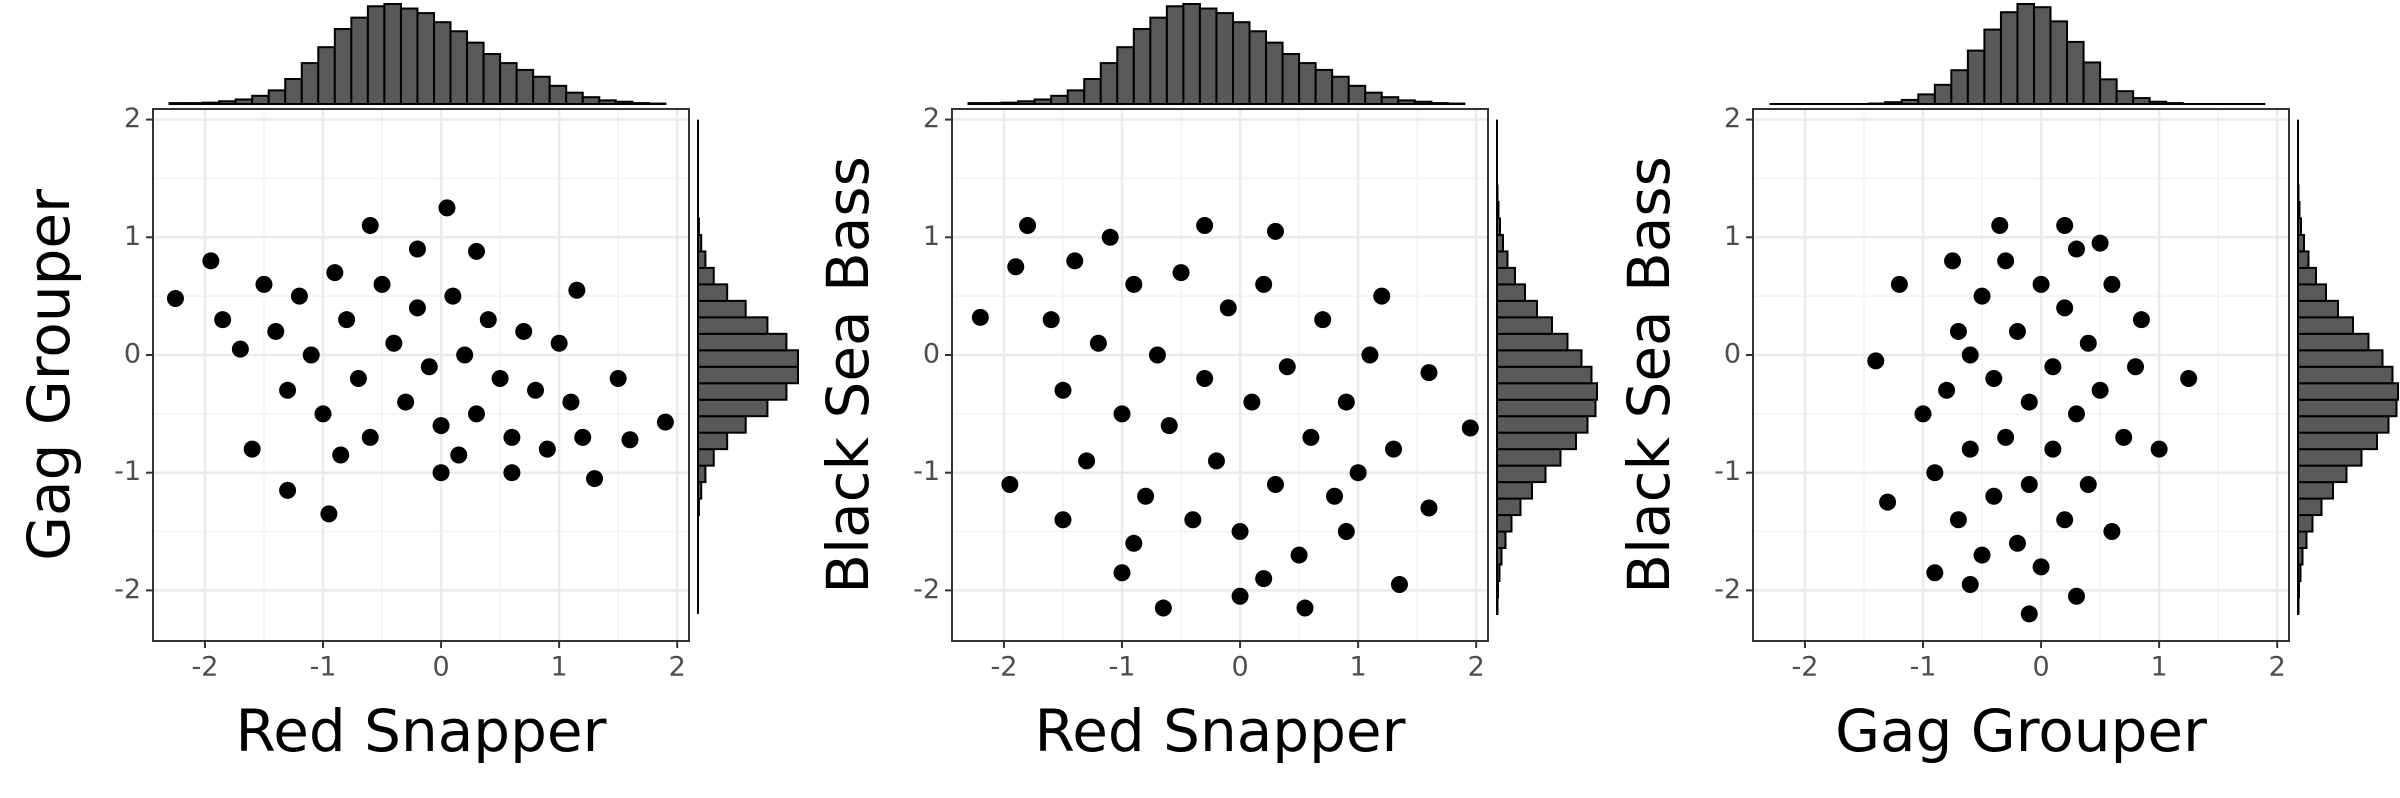 The width and height of the screenshot is (2400, 798). What do you see at coordinates (204, 667) in the screenshot?
I see `x-tick-label: -2` at bounding box center [204, 667].